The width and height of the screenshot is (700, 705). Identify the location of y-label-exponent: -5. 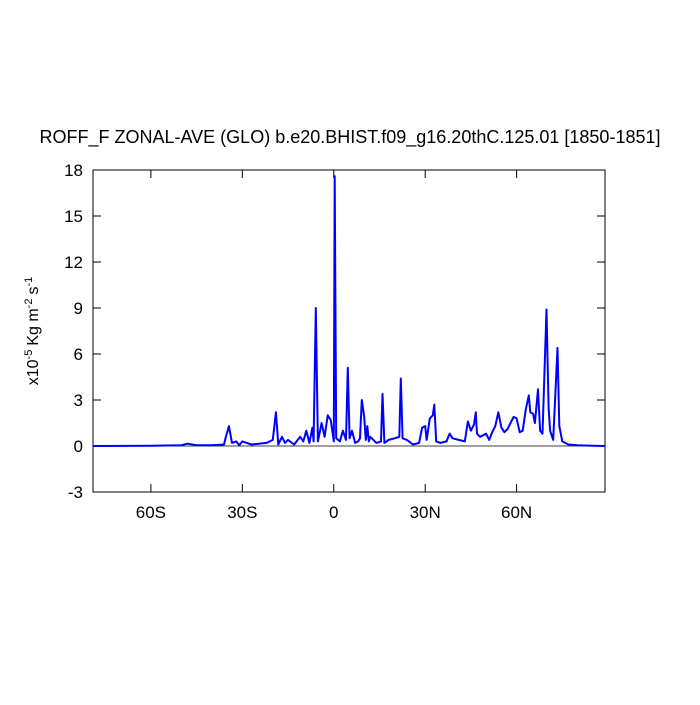
(29, 355).